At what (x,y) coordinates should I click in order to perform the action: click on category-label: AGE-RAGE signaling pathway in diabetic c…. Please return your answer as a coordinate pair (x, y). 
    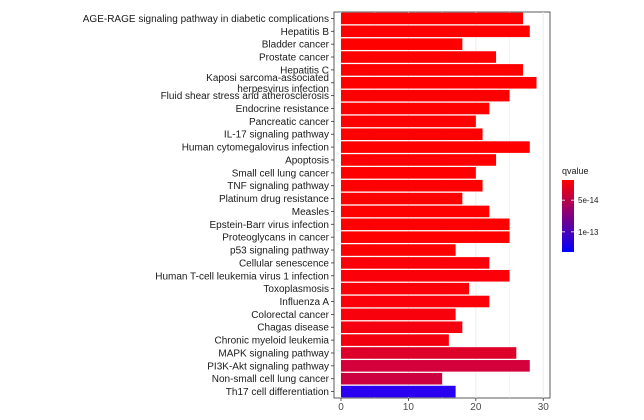
    Looking at the image, I should click on (206, 19).